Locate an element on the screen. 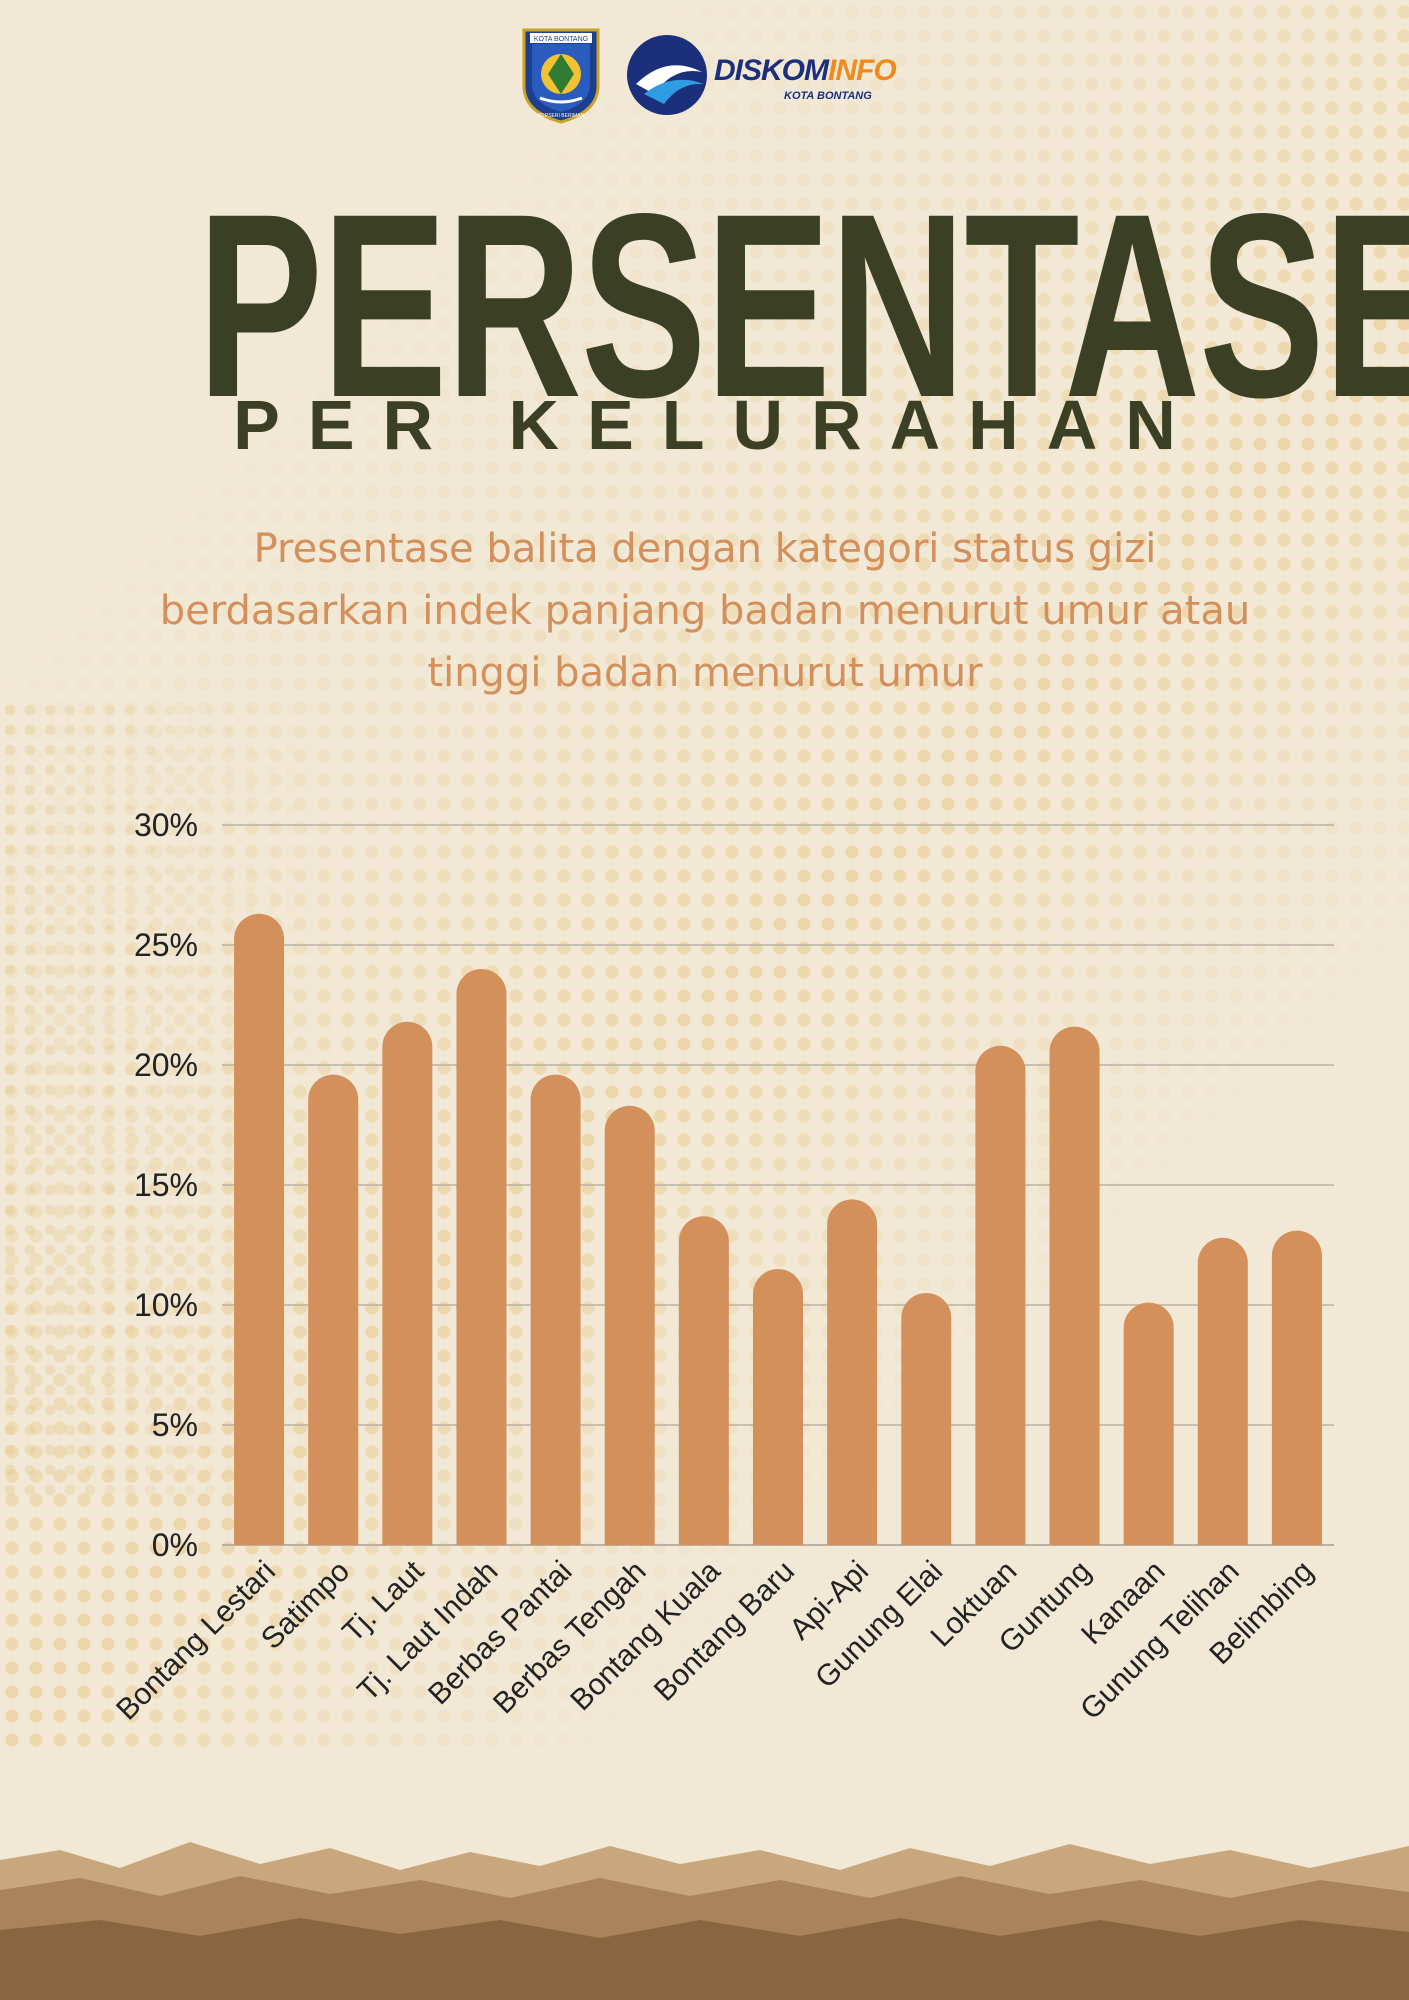 Image resolution: width=1409 pixels, height=2000 pixels. y-tick-label: 30% is located at coordinates (166, 825).